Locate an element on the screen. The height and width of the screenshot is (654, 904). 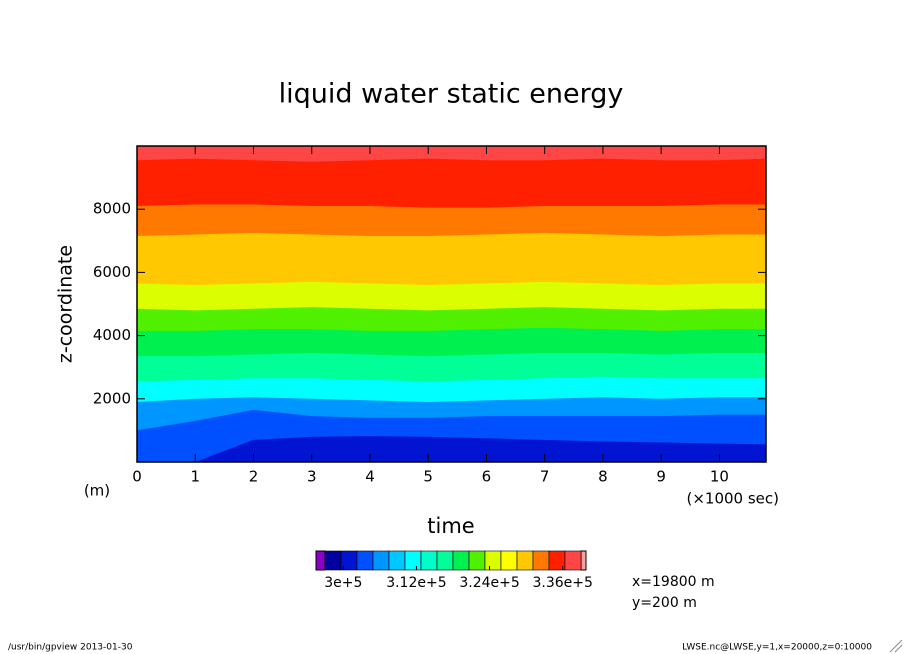
y-tick-label: 8000 is located at coordinates (112, 209).